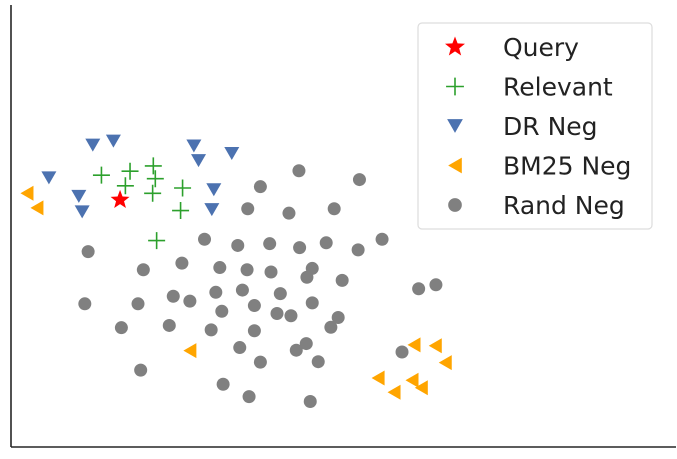  What do you see at coordinates (558, 87) in the screenshot?
I see `legend-label-relevant: Relevant` at bounding box center [558, 87].